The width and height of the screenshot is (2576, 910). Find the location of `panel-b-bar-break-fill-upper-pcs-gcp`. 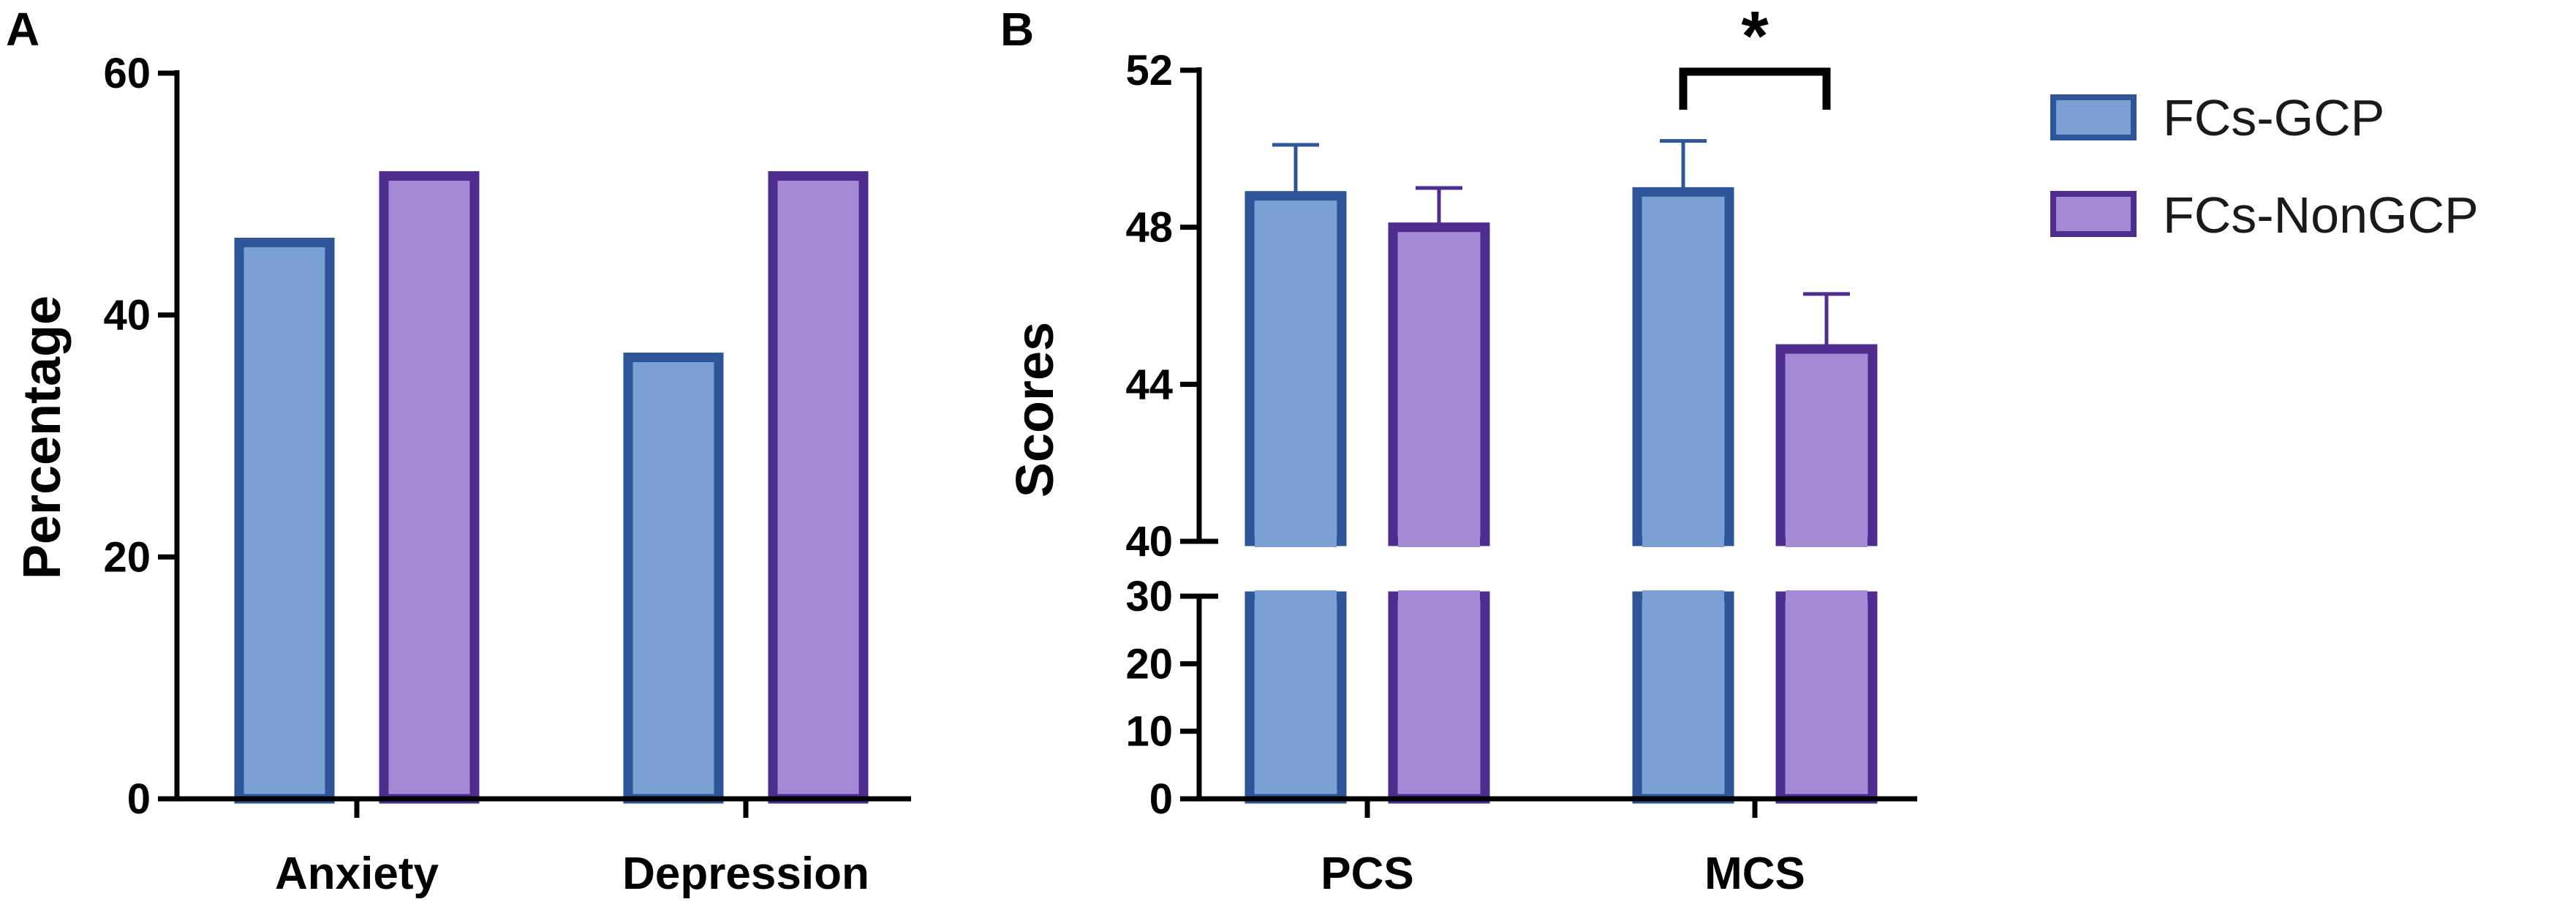

panel-b-bar-break-fill-upper-pcs-gcp is located at coordinates (1296, 541).